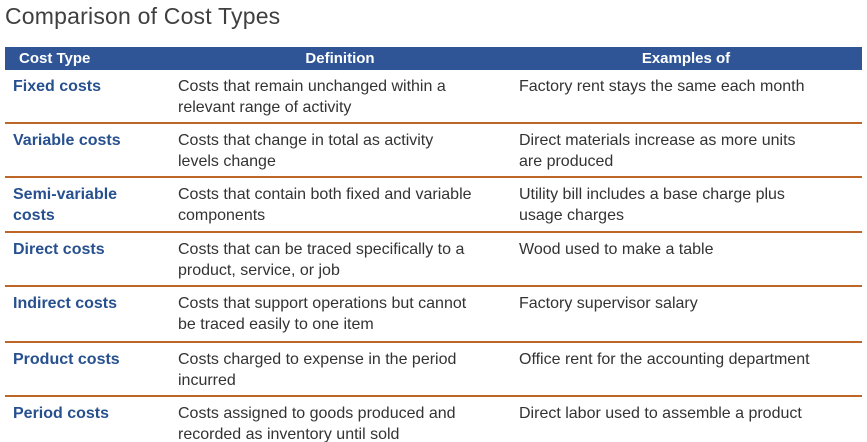  I want to click on cost-type-cell: Semi-variable costs, so click(87, 205).